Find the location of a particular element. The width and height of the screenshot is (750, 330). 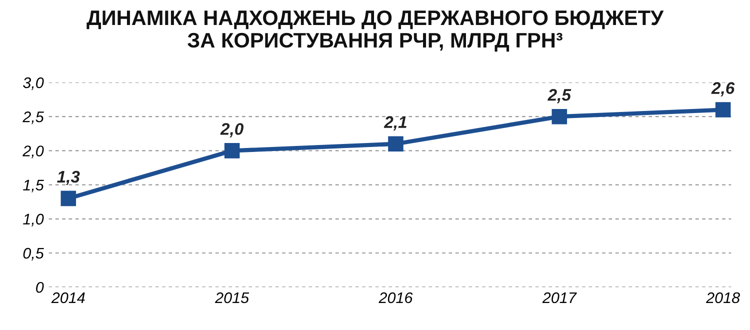

y-tick-label: 3,0 is located at coordinates (33, 83).